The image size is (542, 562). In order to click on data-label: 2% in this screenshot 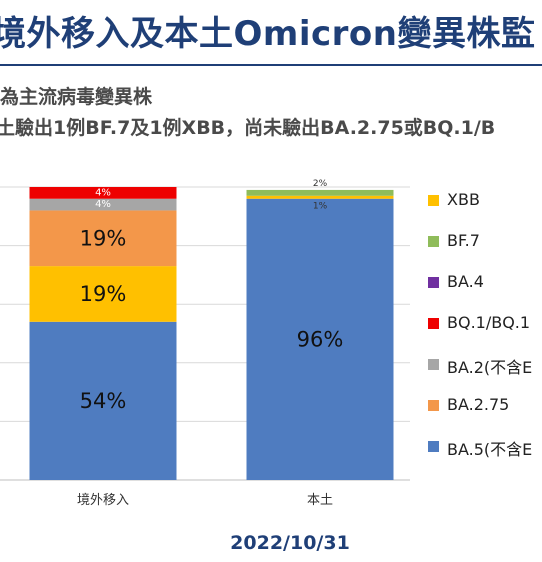, I will do `click(320, 184)`.